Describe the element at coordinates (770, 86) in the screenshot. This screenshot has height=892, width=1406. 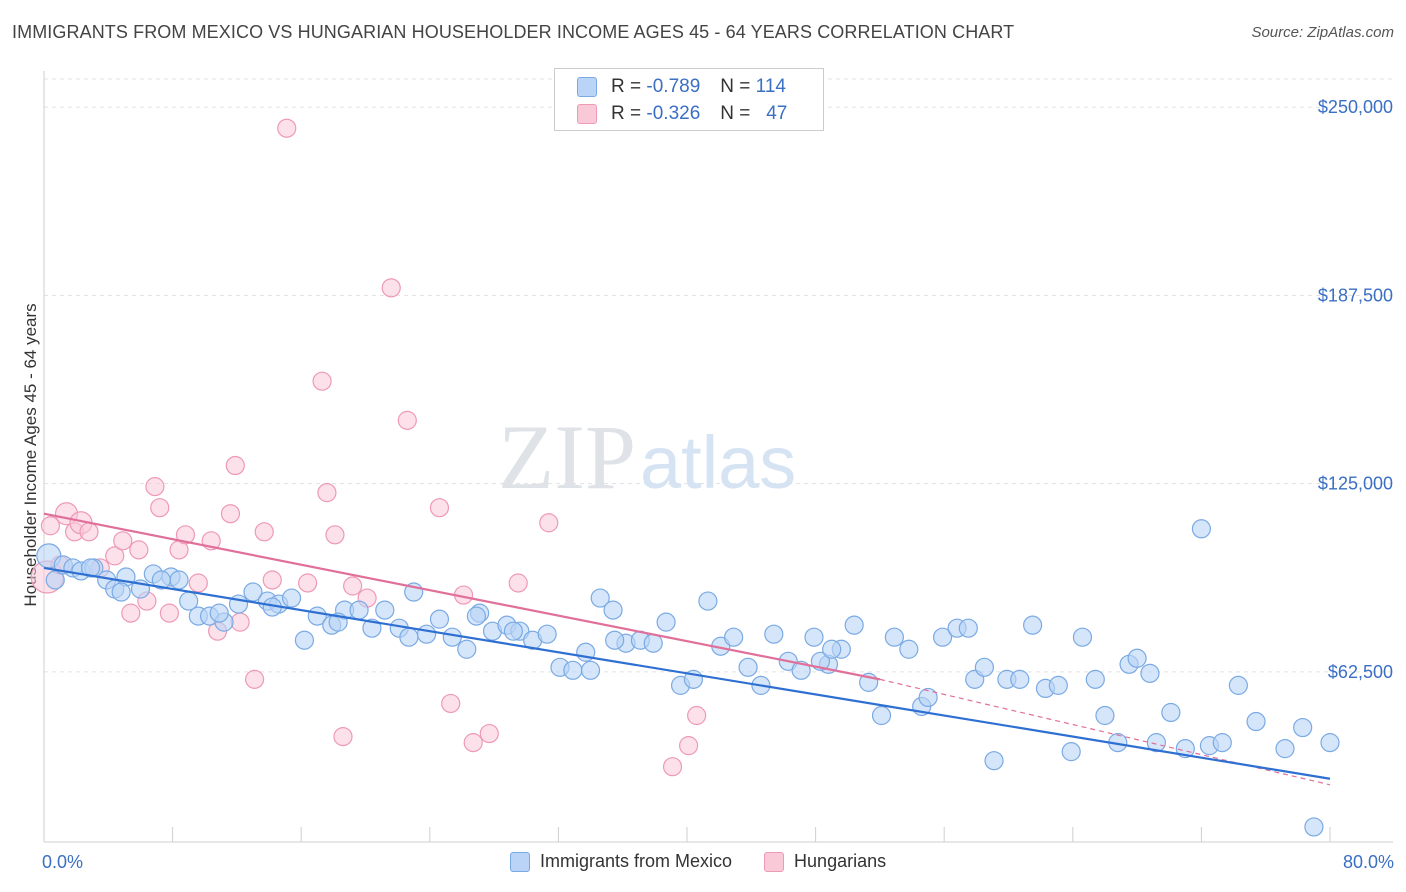
I see `legend-n-value: 114` at that location.